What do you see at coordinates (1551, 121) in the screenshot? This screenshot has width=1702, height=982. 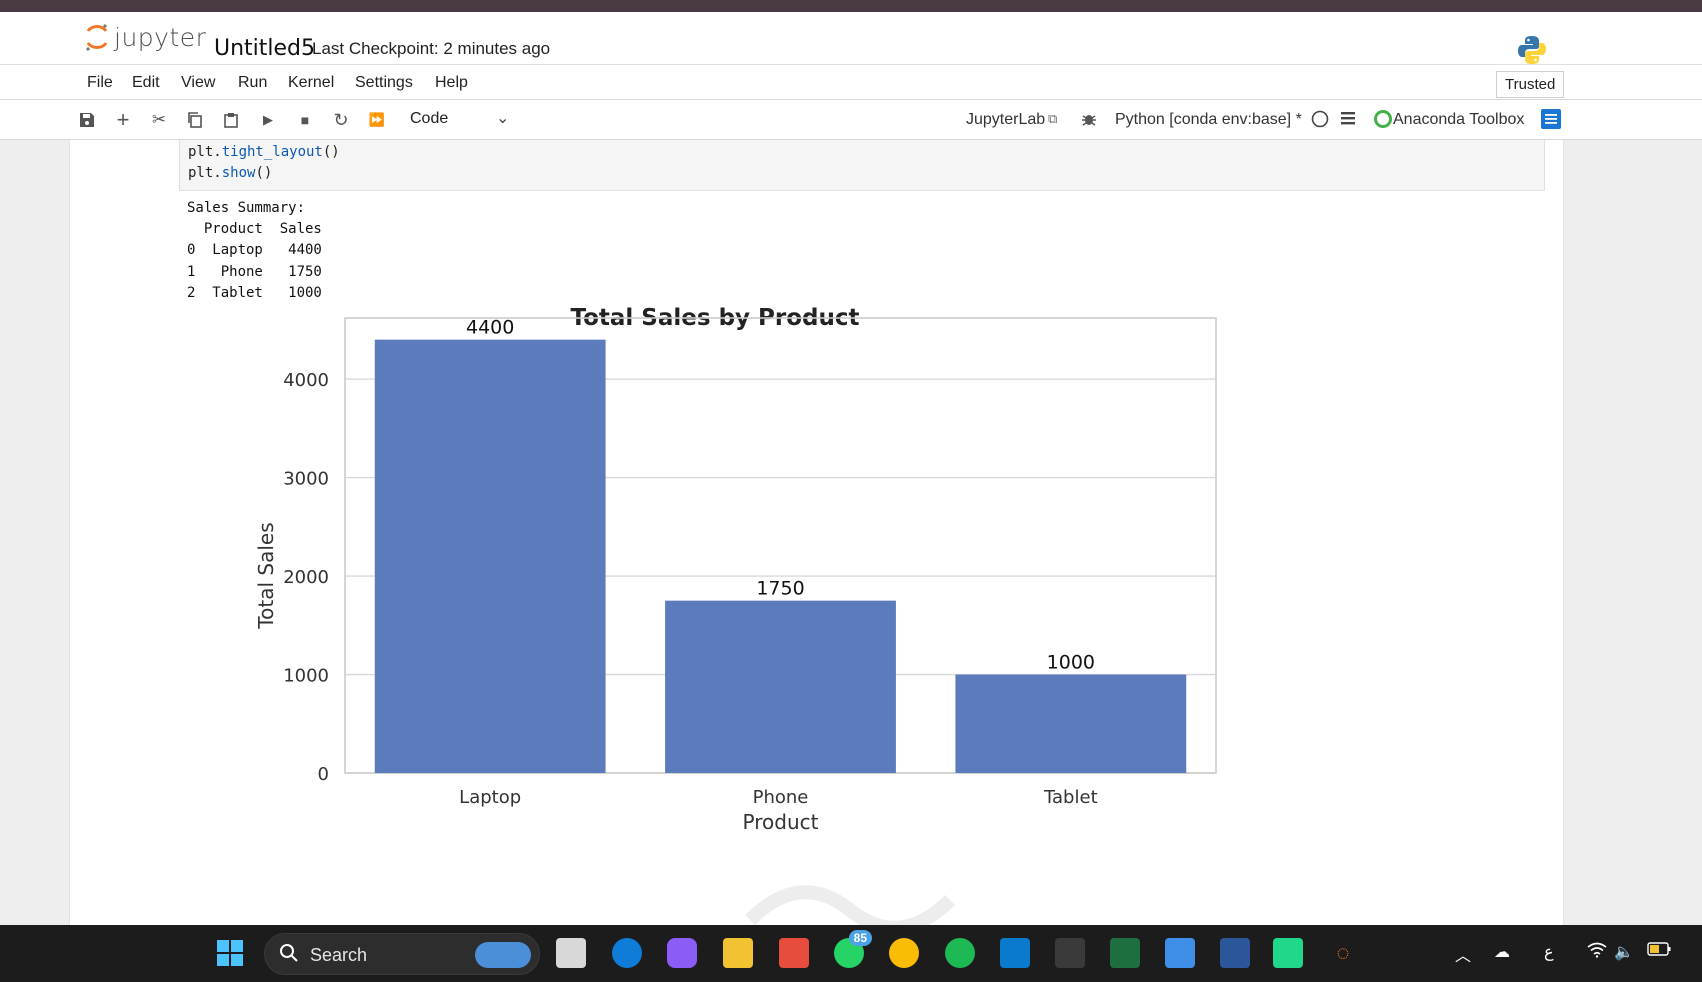 I see `settings-panel-icon` at bounding box center [1551, 121].